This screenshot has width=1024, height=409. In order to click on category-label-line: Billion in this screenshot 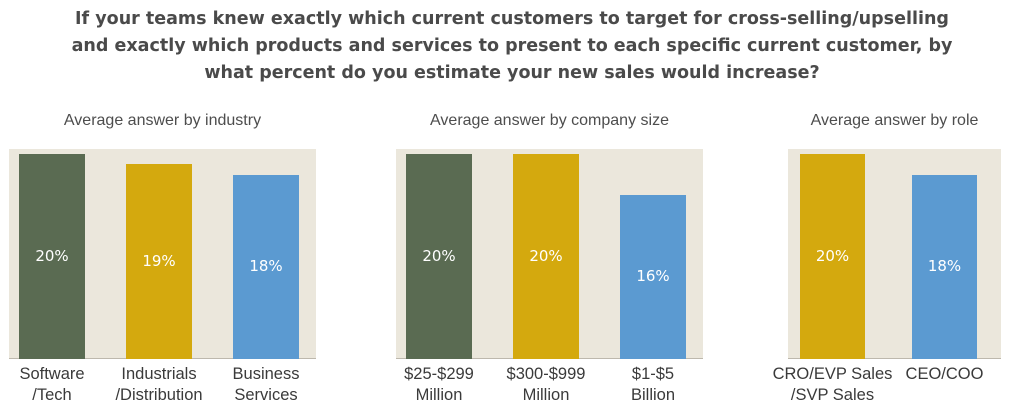, I will do `click(653, 395)`.